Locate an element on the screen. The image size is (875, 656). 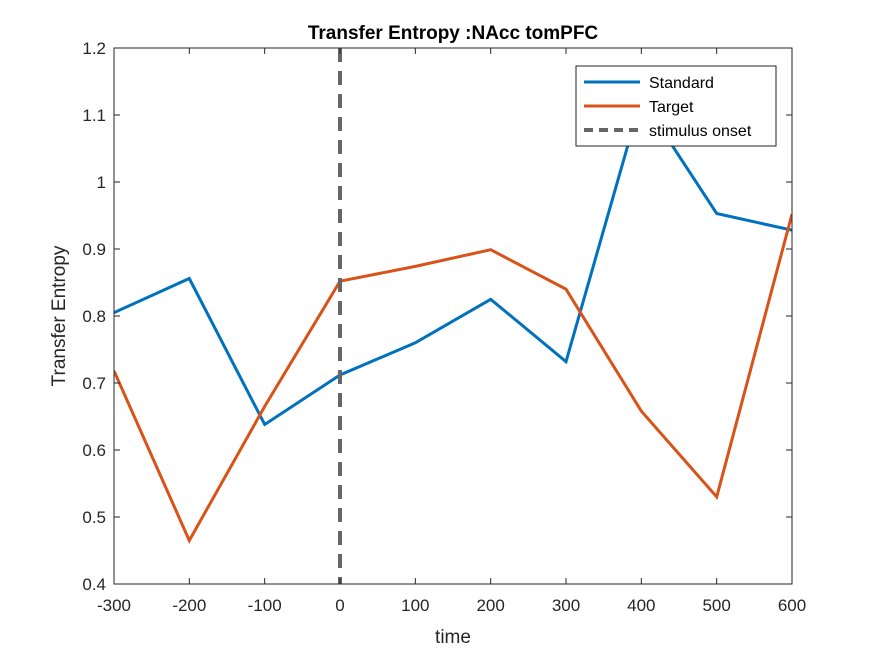
y-tick-label: 0.4 is located at coordinates (94, 584).